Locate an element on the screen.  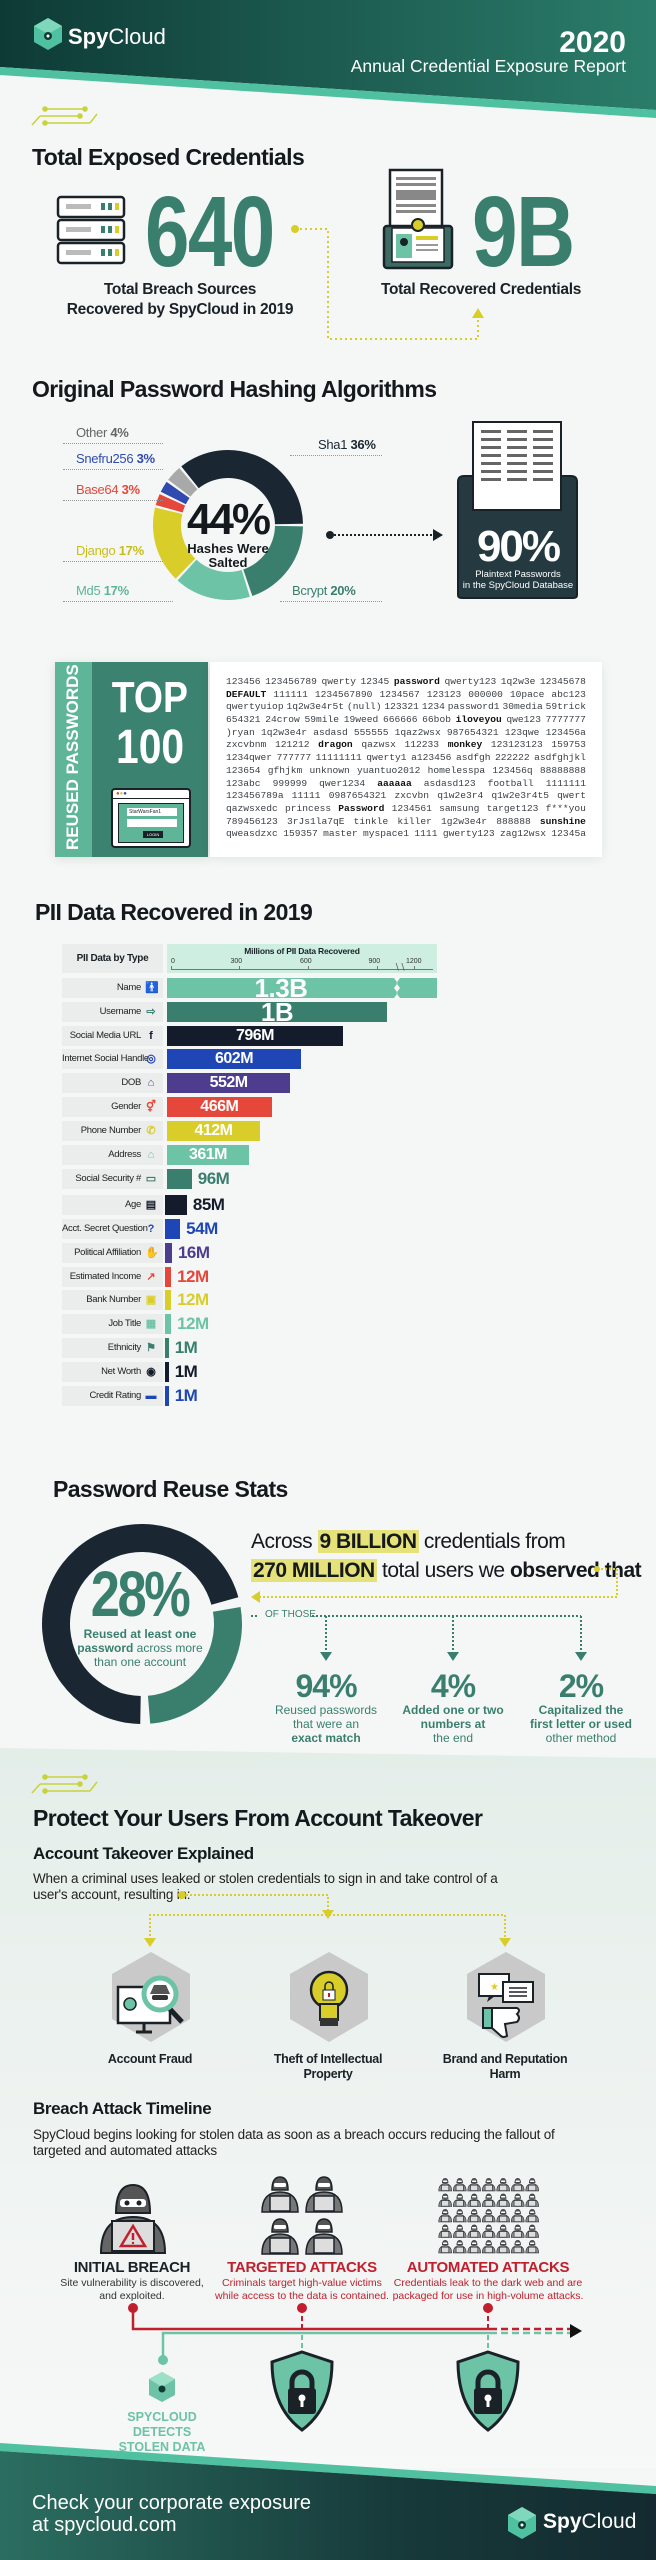
stat-desc-line: exact match is located at coordinates (326, 1738).